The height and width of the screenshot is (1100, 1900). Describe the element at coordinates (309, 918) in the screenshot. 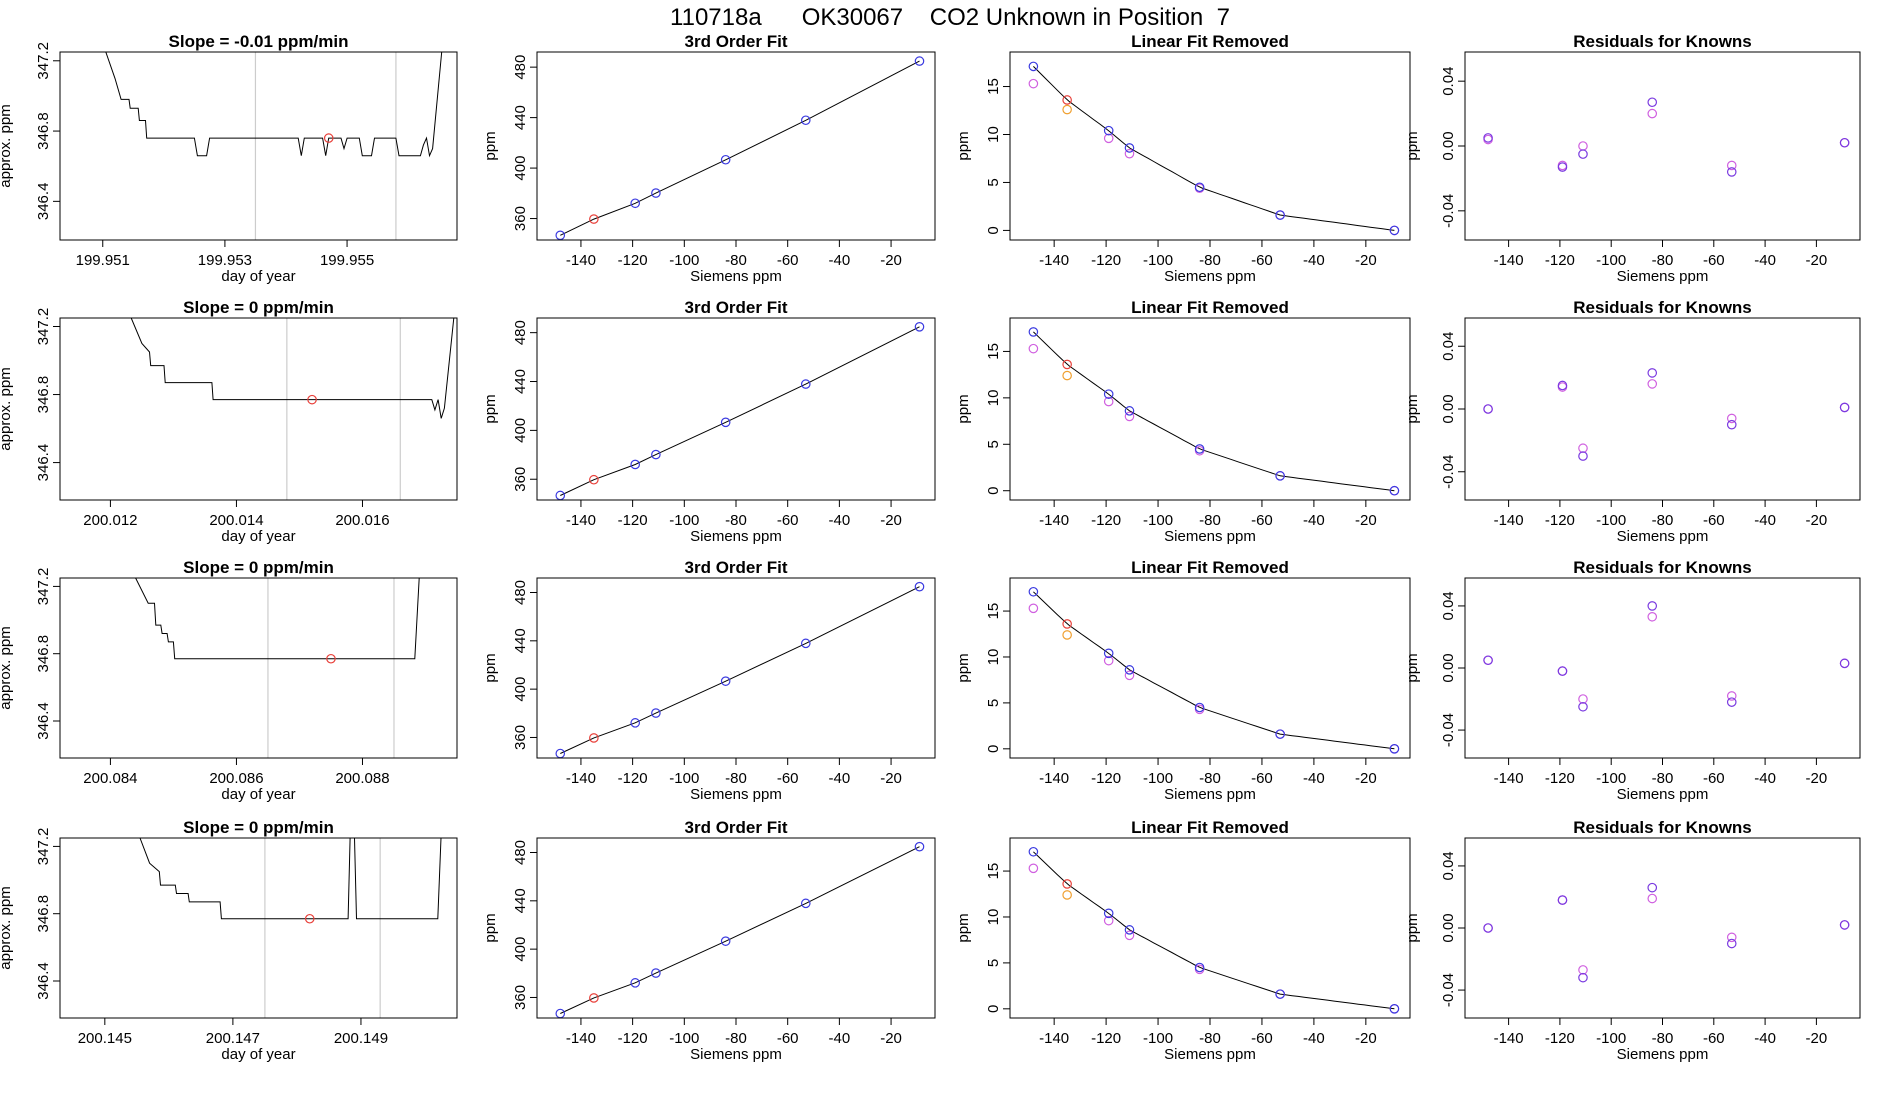

I see `raw-marker-point` at that location.